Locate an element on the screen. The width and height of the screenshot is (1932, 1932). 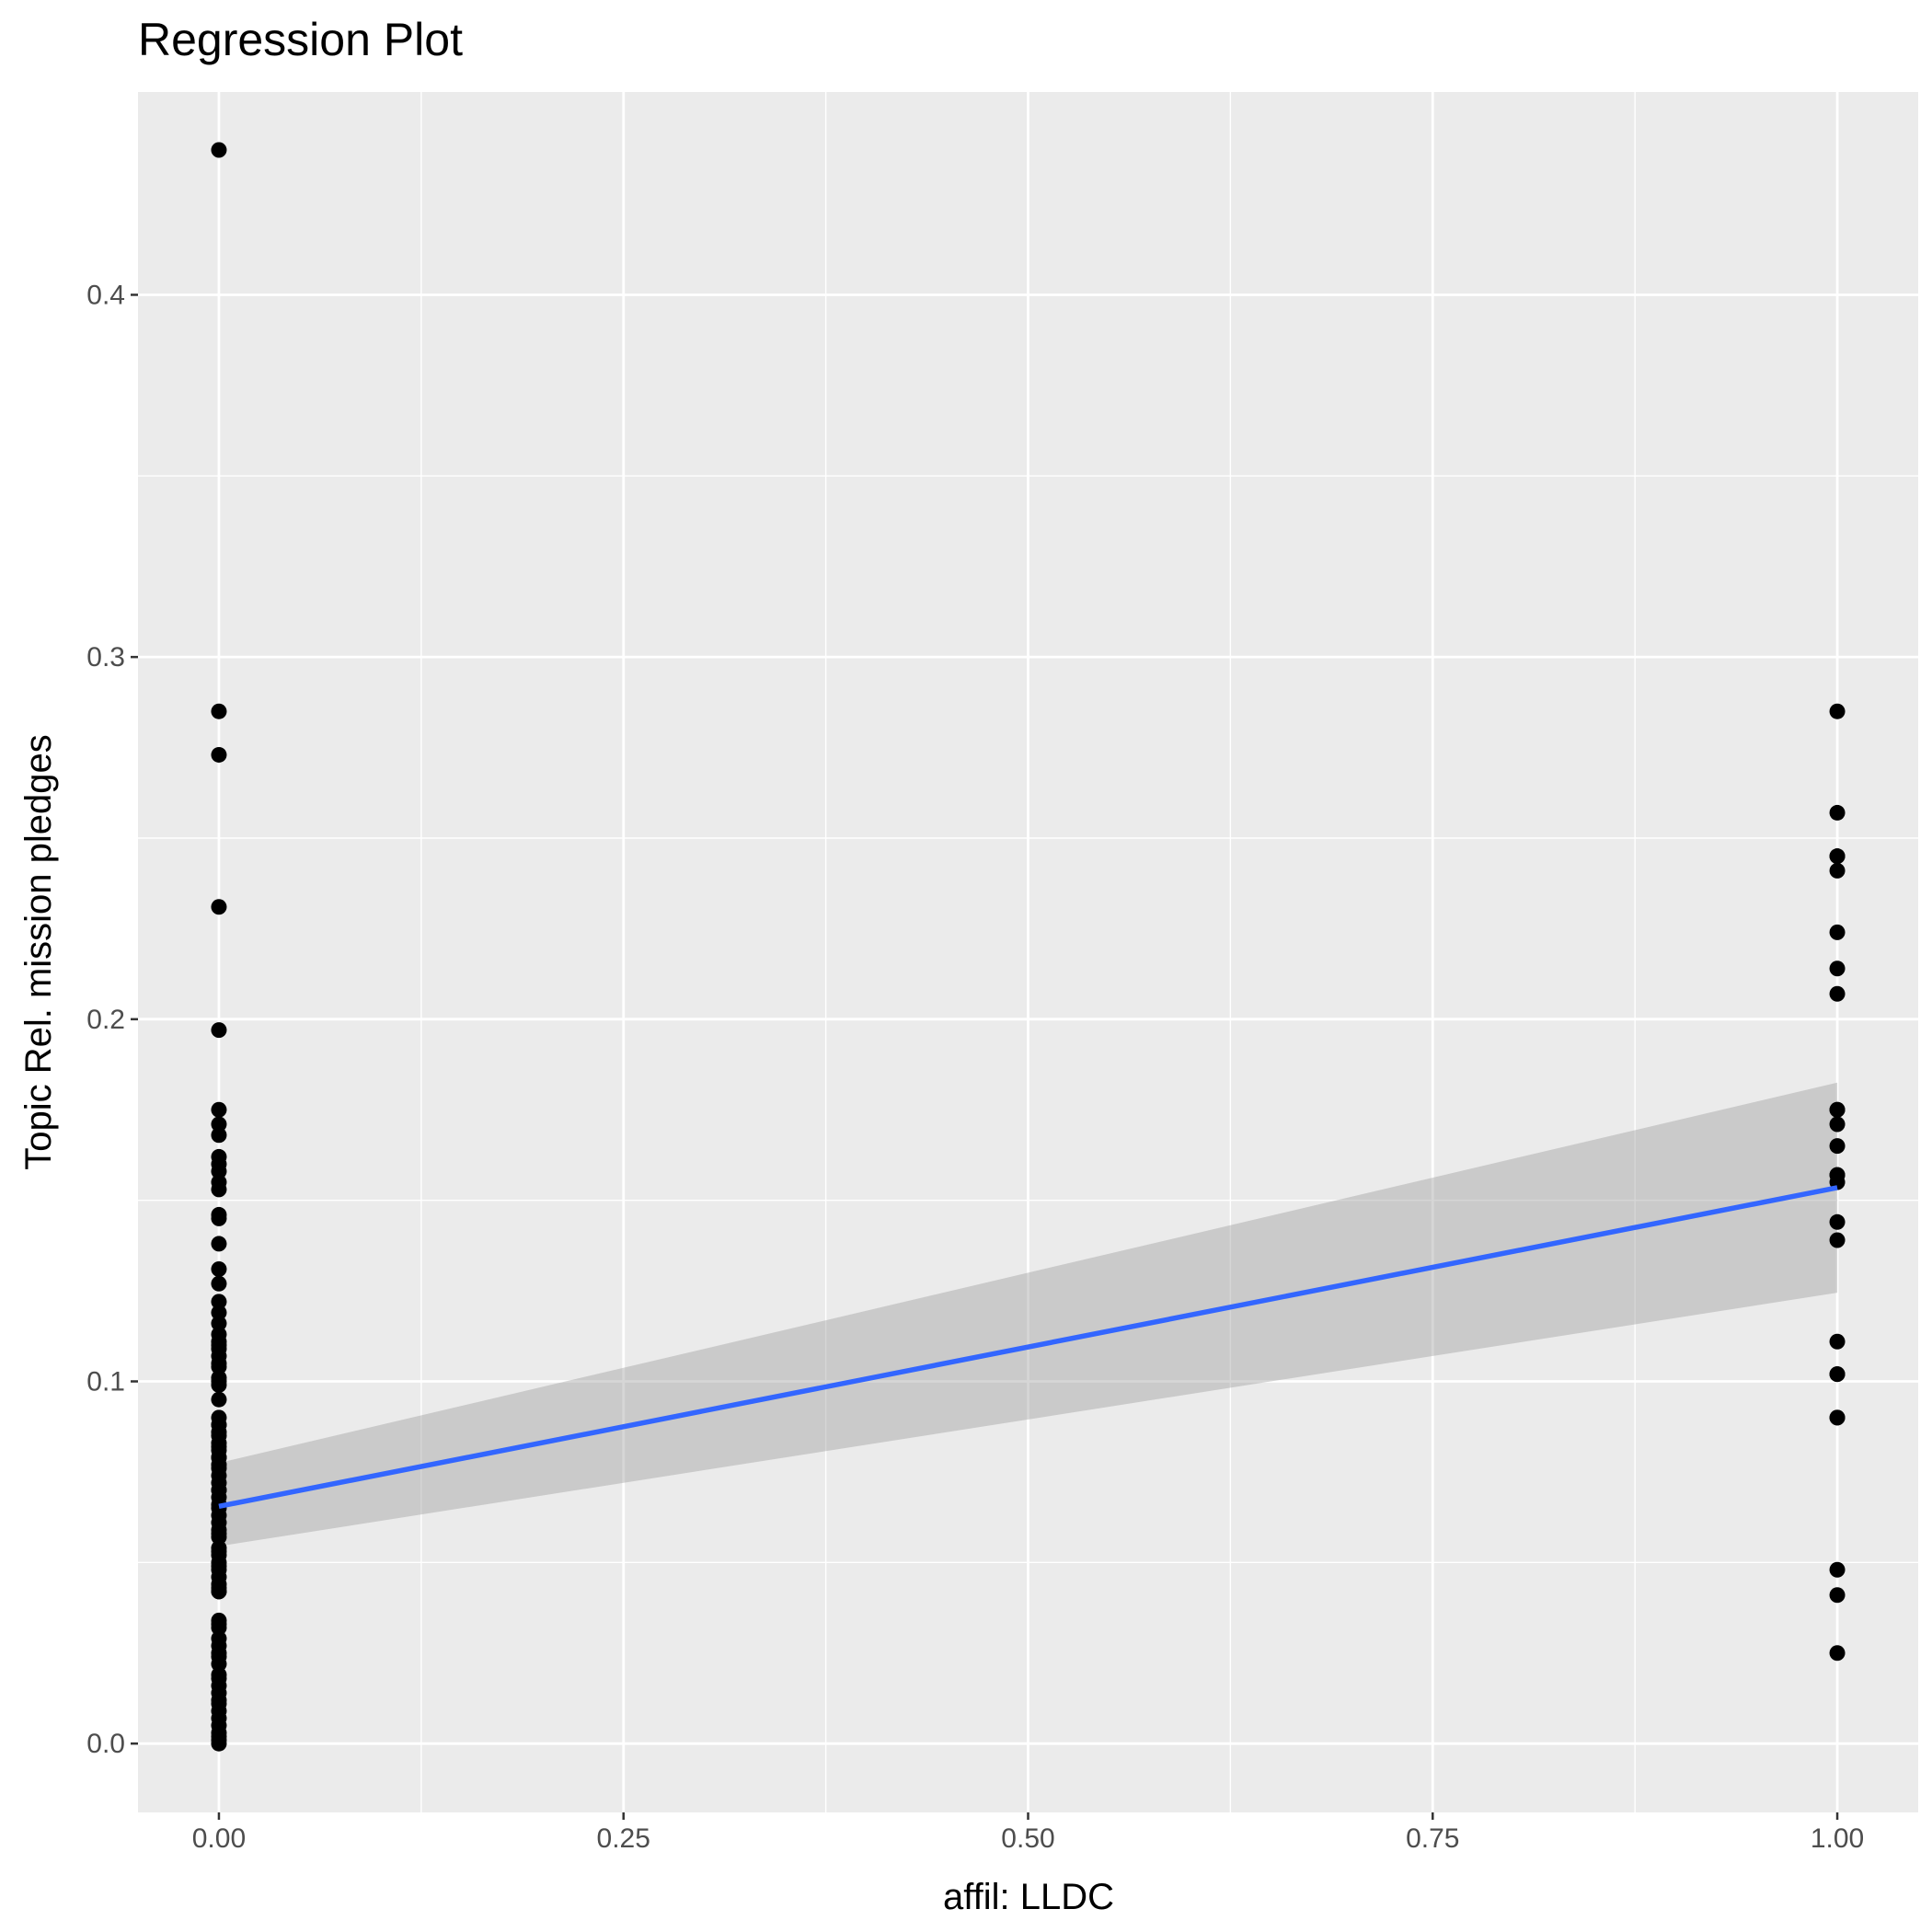
x-tick-label: 1.00 is located at coordinates (1837, 1838).